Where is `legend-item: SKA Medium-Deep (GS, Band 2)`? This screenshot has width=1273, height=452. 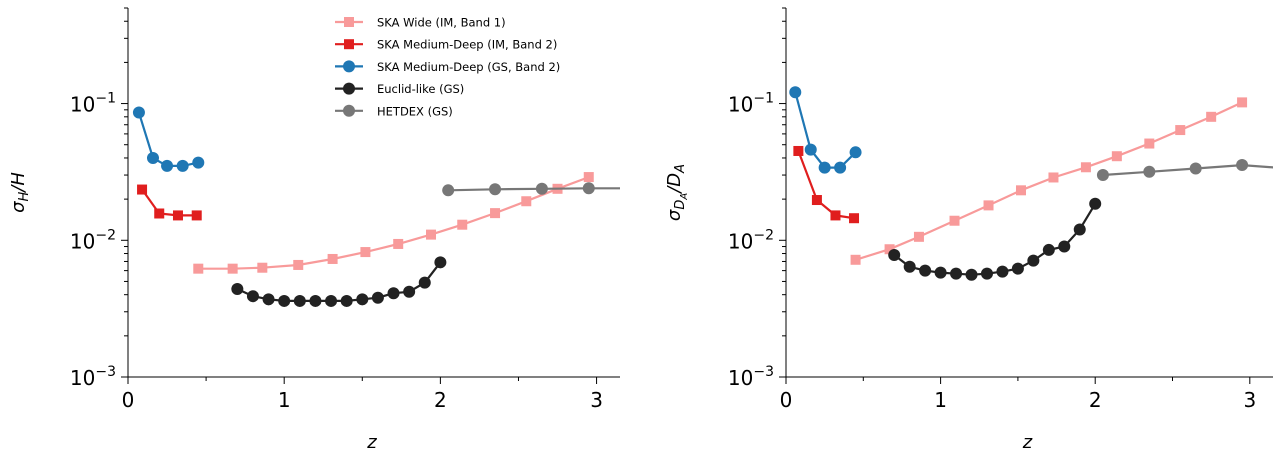
legend-item: SKA Medium-Deep (GS, Band 2) is located at coordinates (447, 67).